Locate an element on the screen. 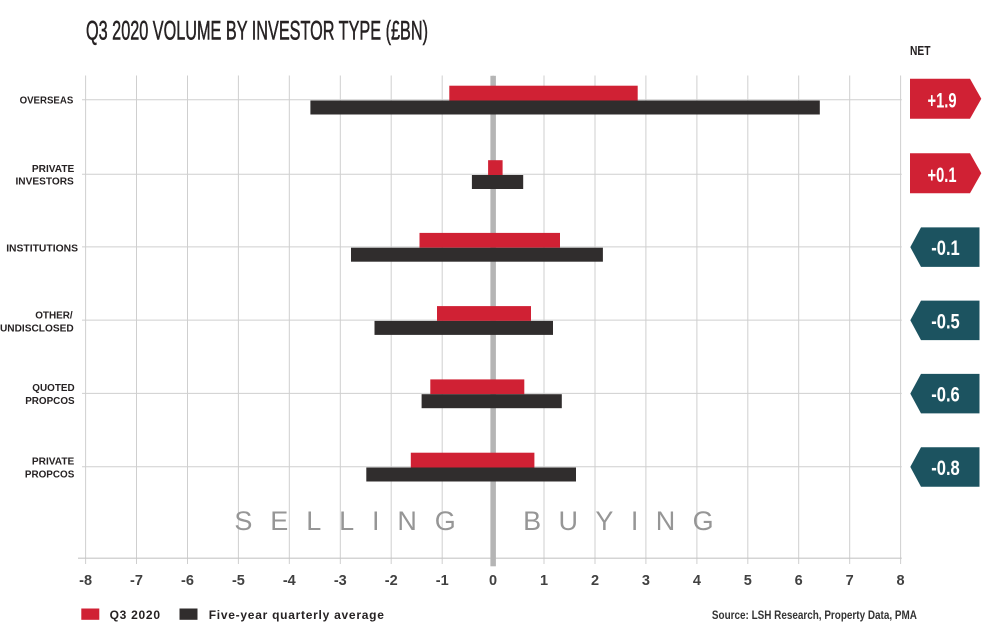 The image size is (999, 644). svg-text: -2 is located at coordinates (391, 581).